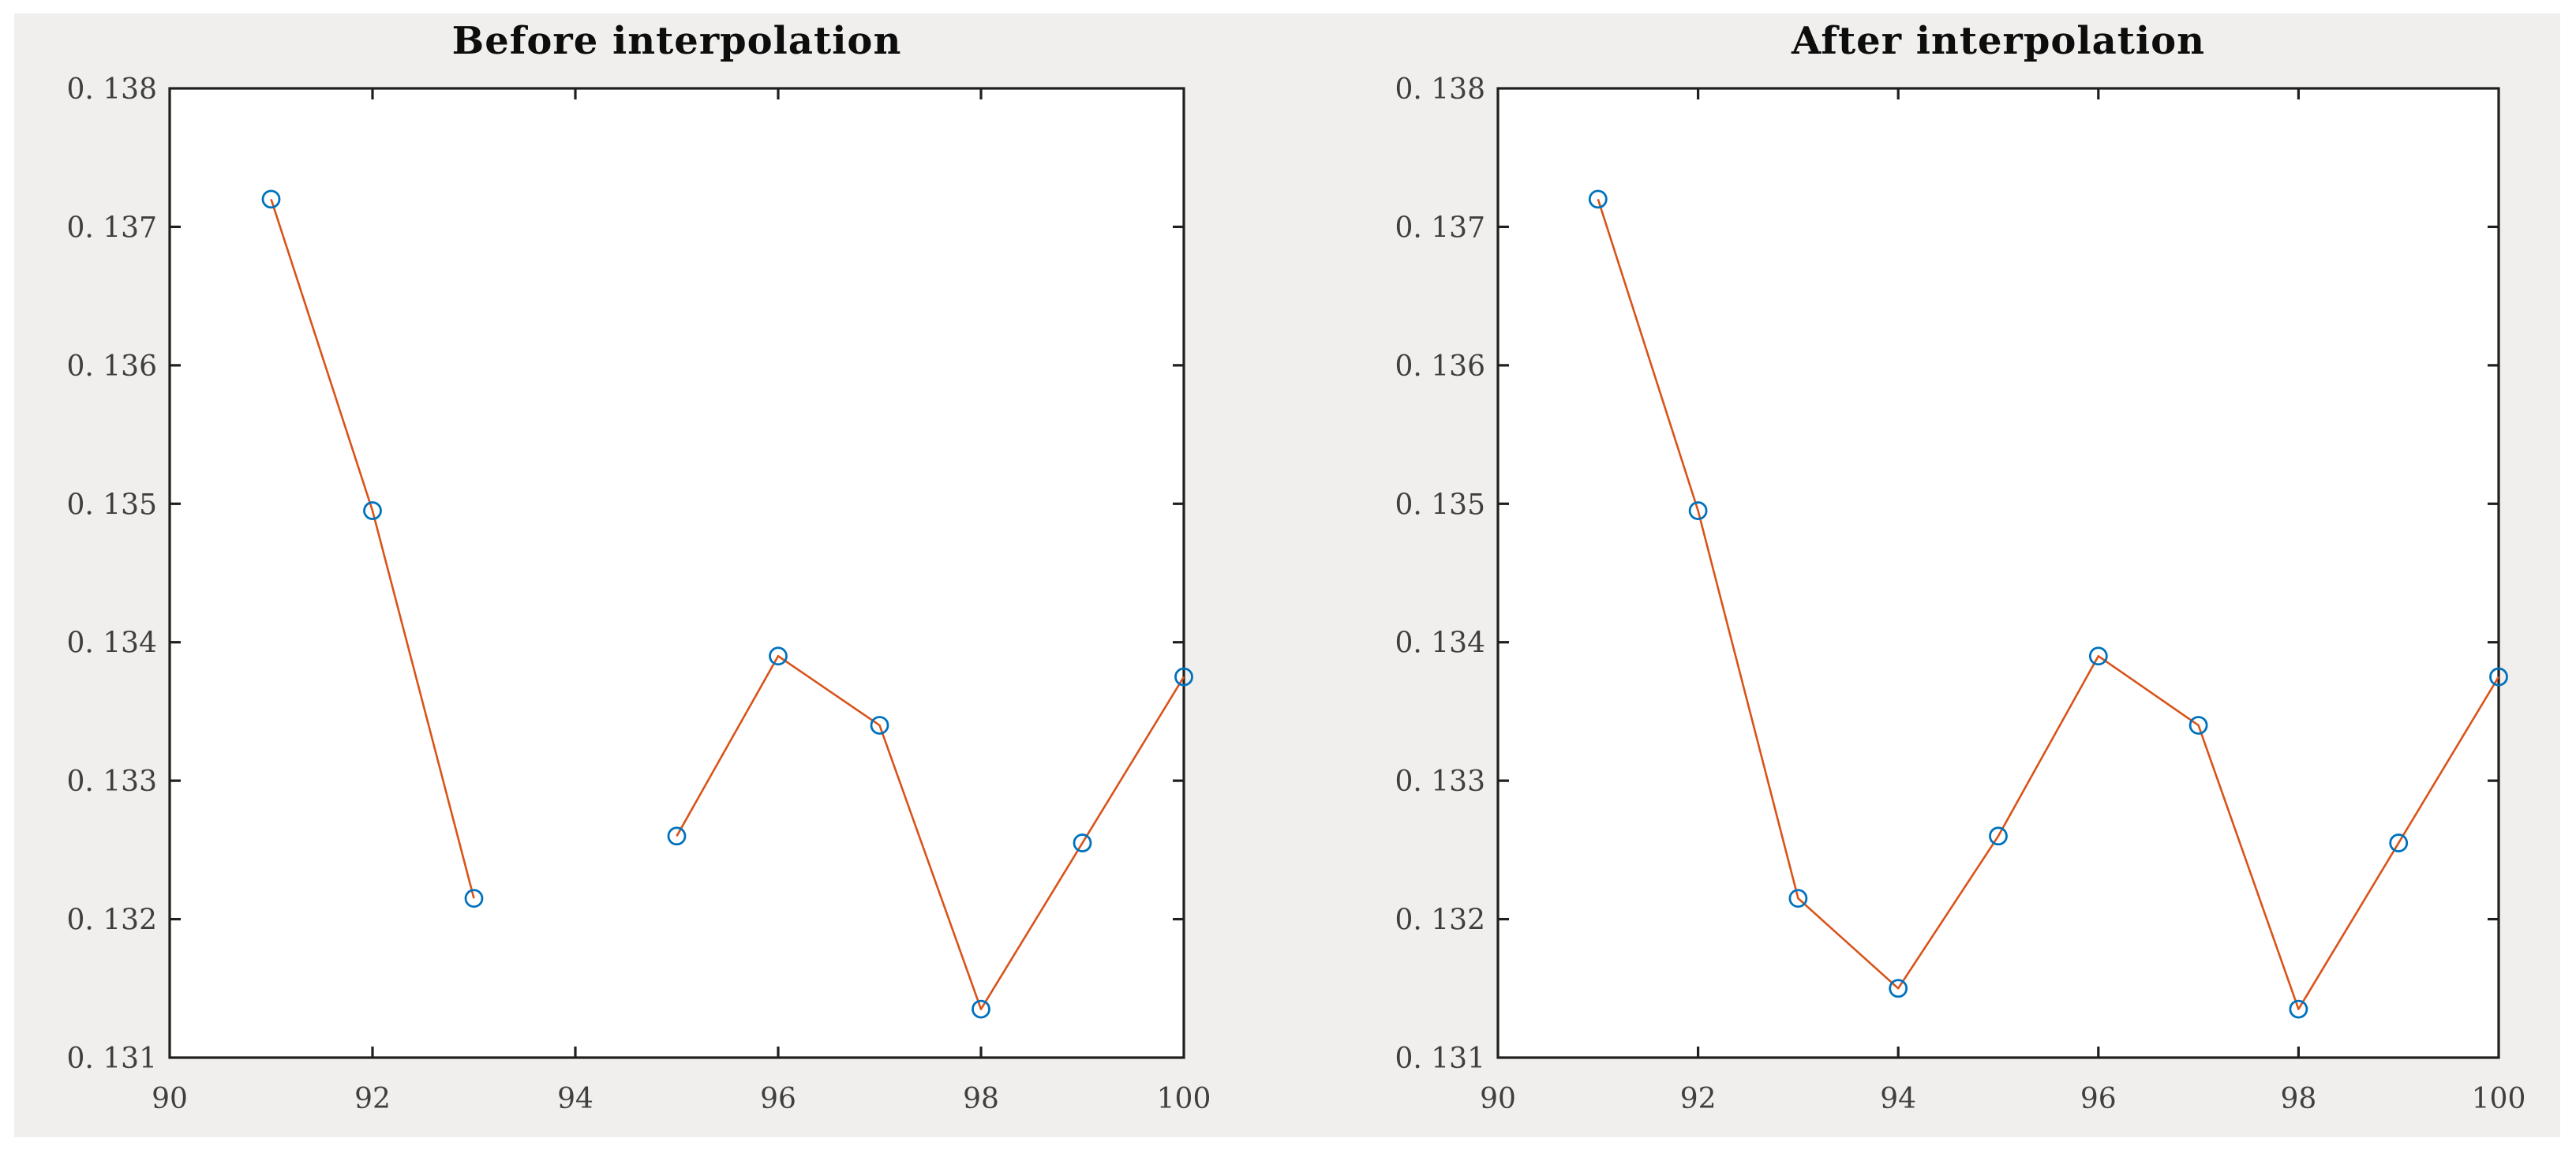 The width and height of the screenshot is (2576, 1161). What do you see at coordinates (676, 41) in the screenshot?
I see `chart-title-before: Before interpolation` at bounding box center [676, 41].